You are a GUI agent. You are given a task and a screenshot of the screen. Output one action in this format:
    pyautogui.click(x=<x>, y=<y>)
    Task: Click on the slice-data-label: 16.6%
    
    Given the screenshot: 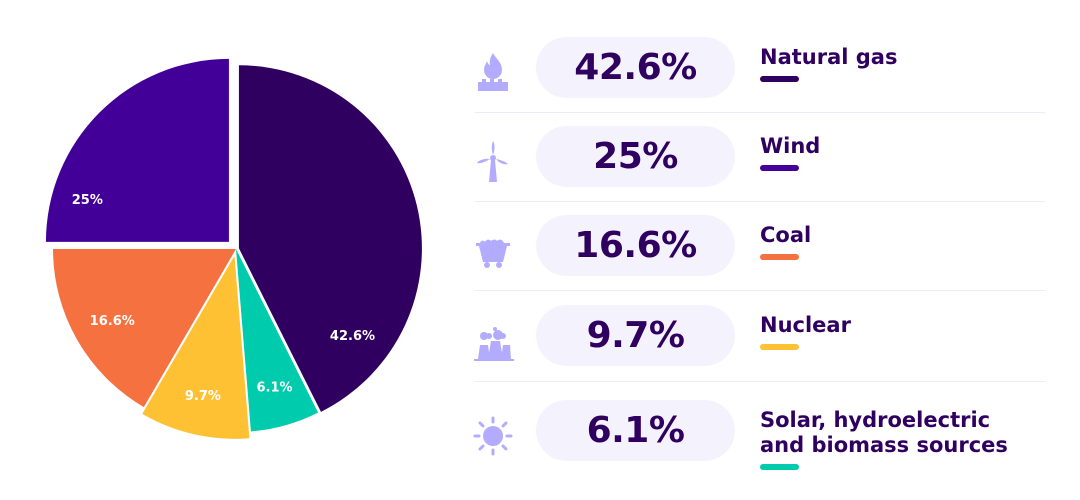 What is the action you would take?
    pyautogui.click(x=112, y=321)
    